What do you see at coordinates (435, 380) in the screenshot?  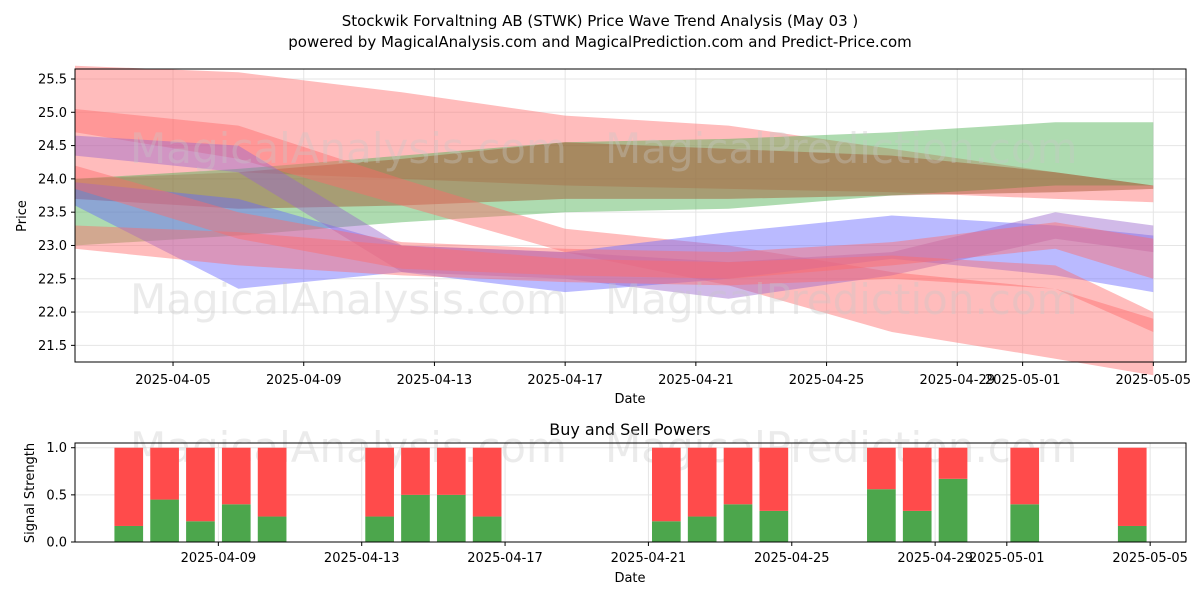 I see `x-tick-label: 2025-04-13` at bounding box center [435, 380].